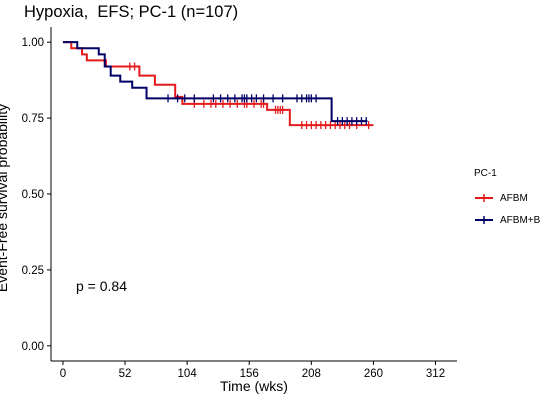 The width and height of the screenshot is (550, 400). What do you see at coordinates (33, 347) in the screenshot?
I see `y-tick-label: 0.00` at bounding box center [33, 347].